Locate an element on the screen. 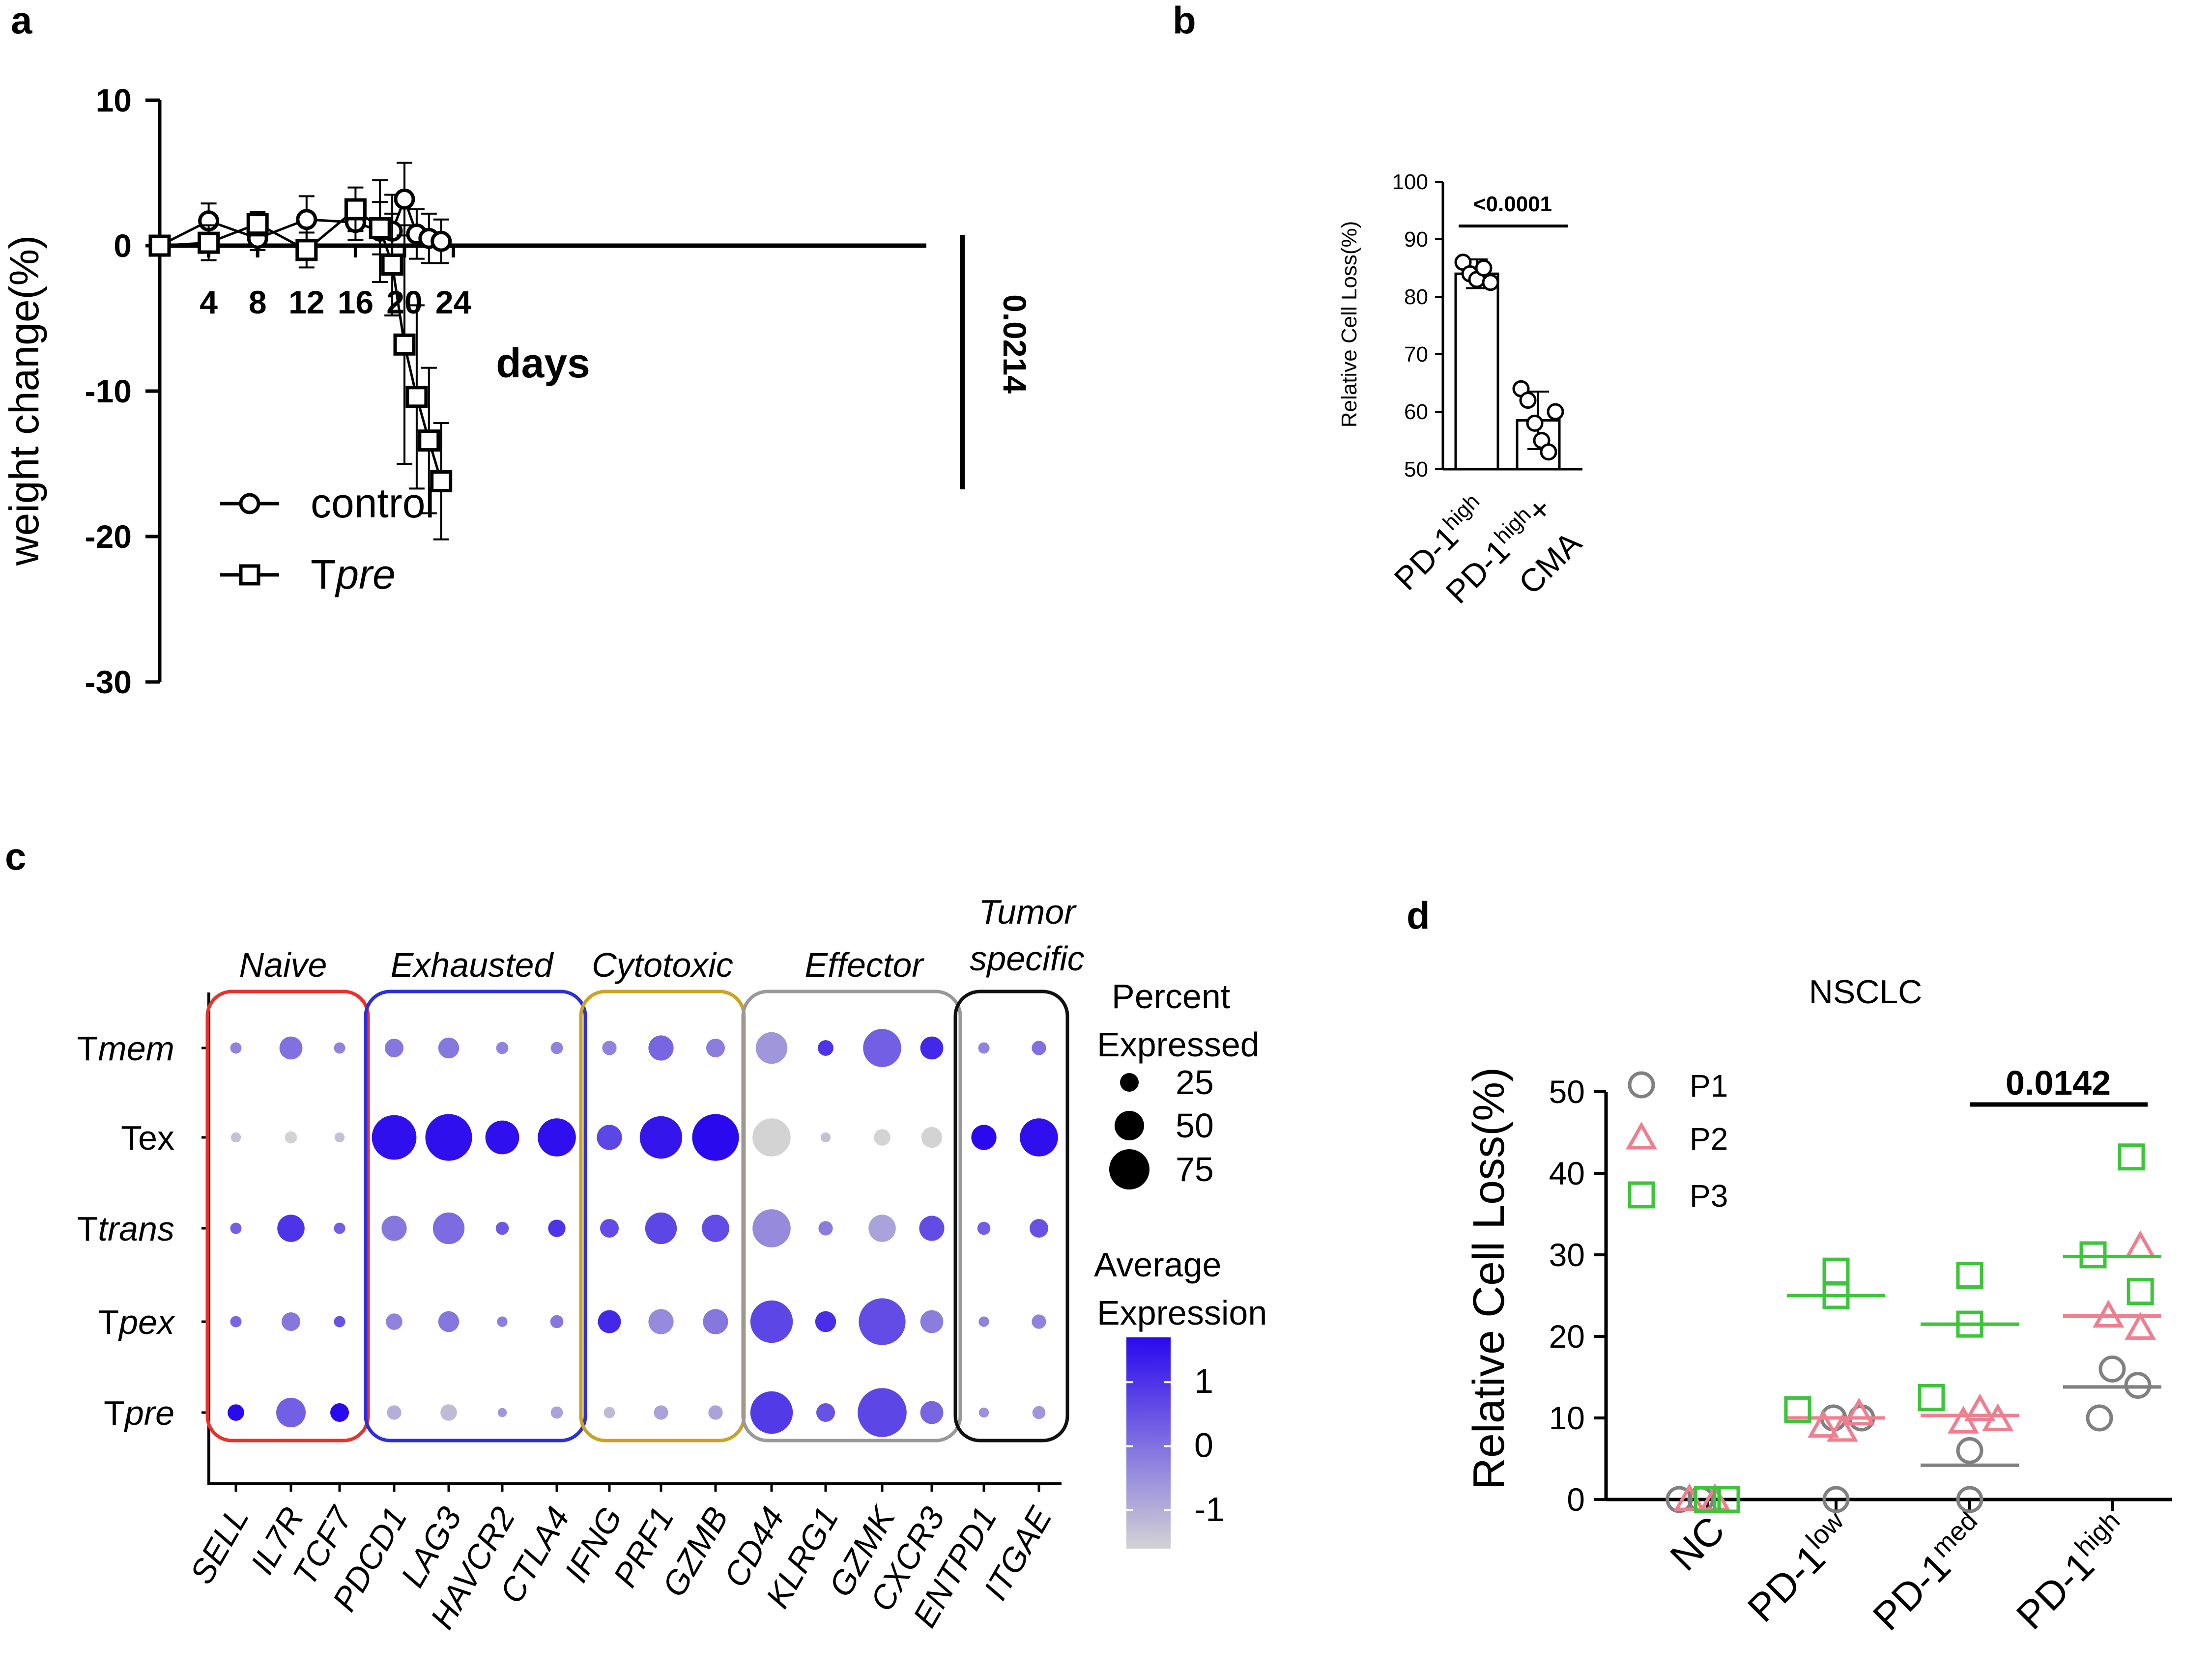 The height and width of the screenshot is (1670, 2212). a-point-control is located at coordinates (405, 199).